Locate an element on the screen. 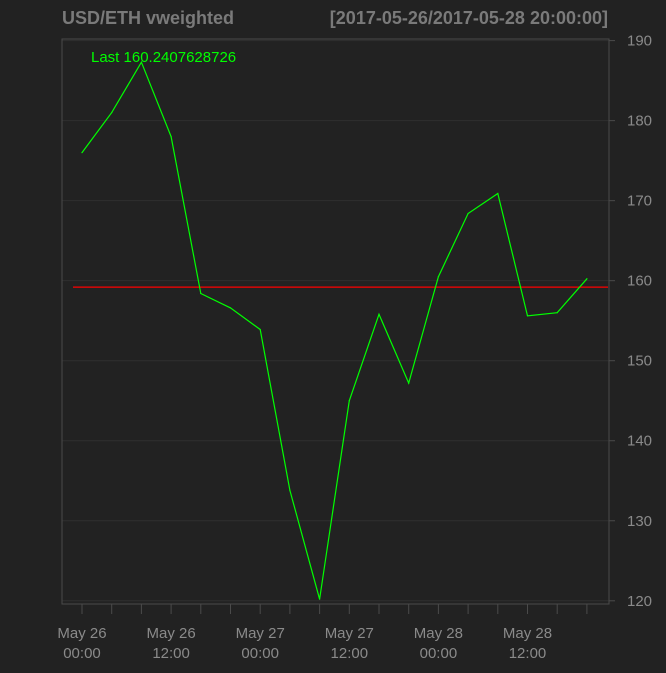 This screenshot has height=673, width=666. y-tick-label: 180 is located at coordinates (639, 121).